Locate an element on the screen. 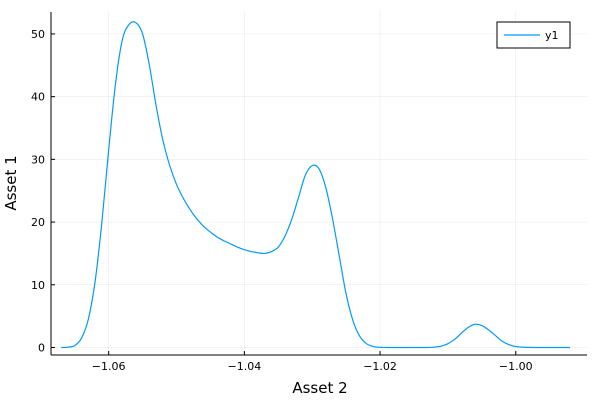 This screenshot has width=600, height=400. x-tick-label: −1.04 is located at coordinates (245, 366).